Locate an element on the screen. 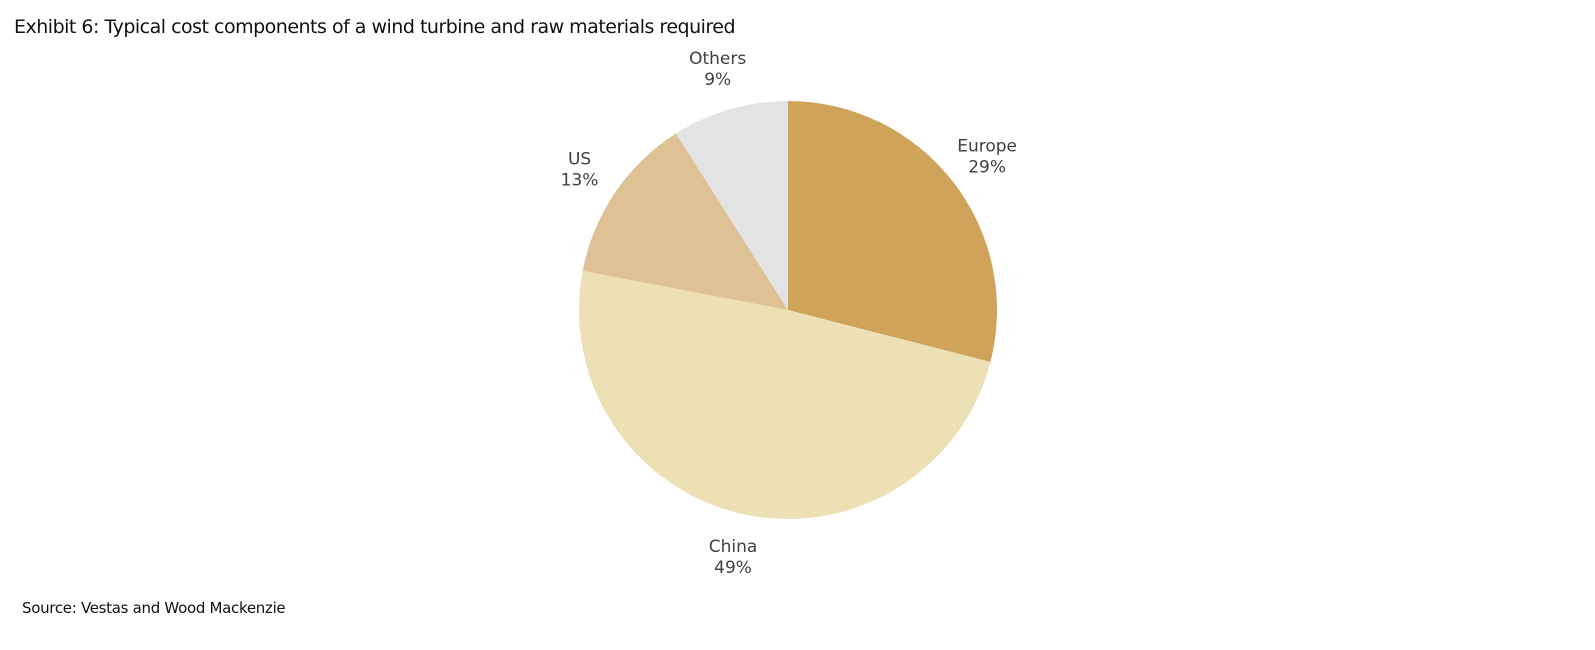 This screenshot has height=650, width=1595. pie-slice-china is located at coordinates (785, 394).